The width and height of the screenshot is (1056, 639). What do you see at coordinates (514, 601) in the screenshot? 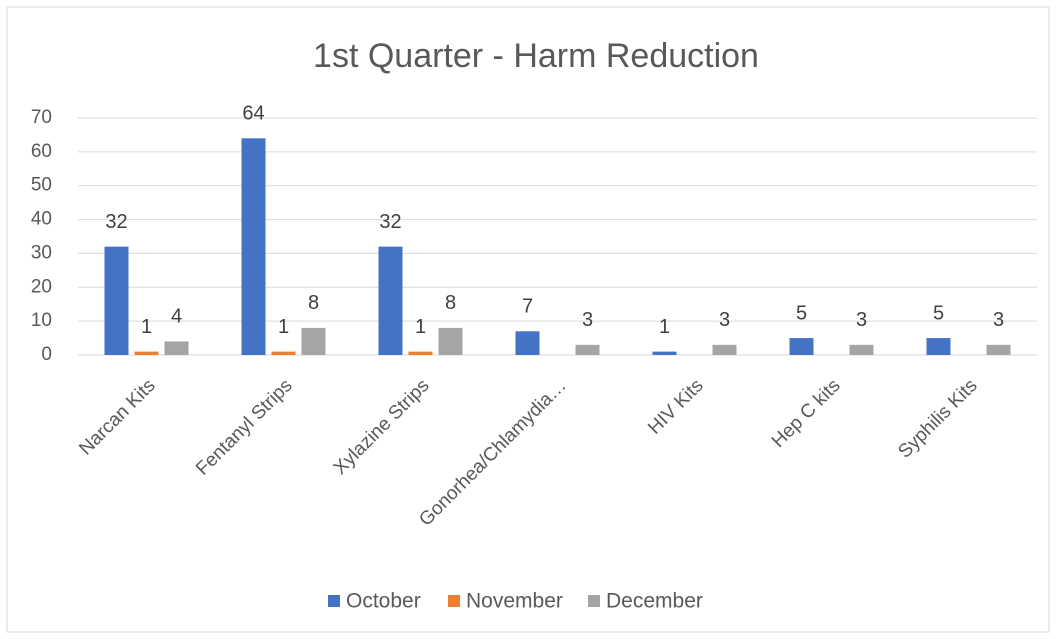
I see `legend-label: November` at bounding box center [514, 601].